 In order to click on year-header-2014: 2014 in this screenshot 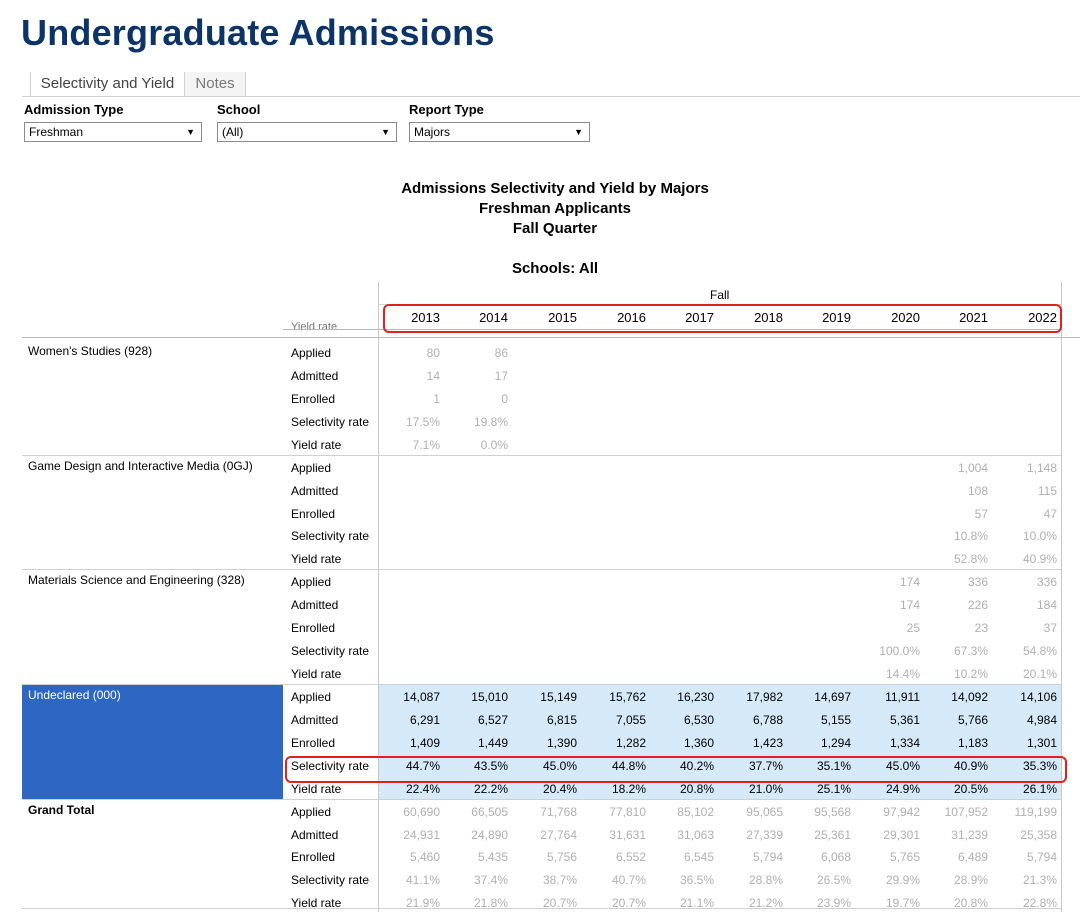, I will do `click(493, 317)`.